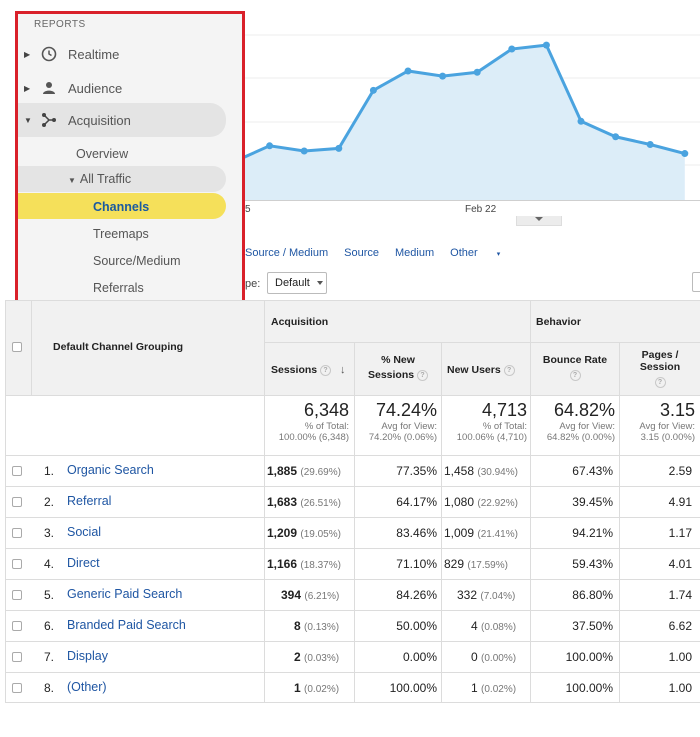 The width and height of the screenshot is (700, 737). What do you see at coordinates (99, 179) in the screenshot?
I see `sidebar-item-all-traffic: ▼ All Traffic` at bounding box center [99, 179].